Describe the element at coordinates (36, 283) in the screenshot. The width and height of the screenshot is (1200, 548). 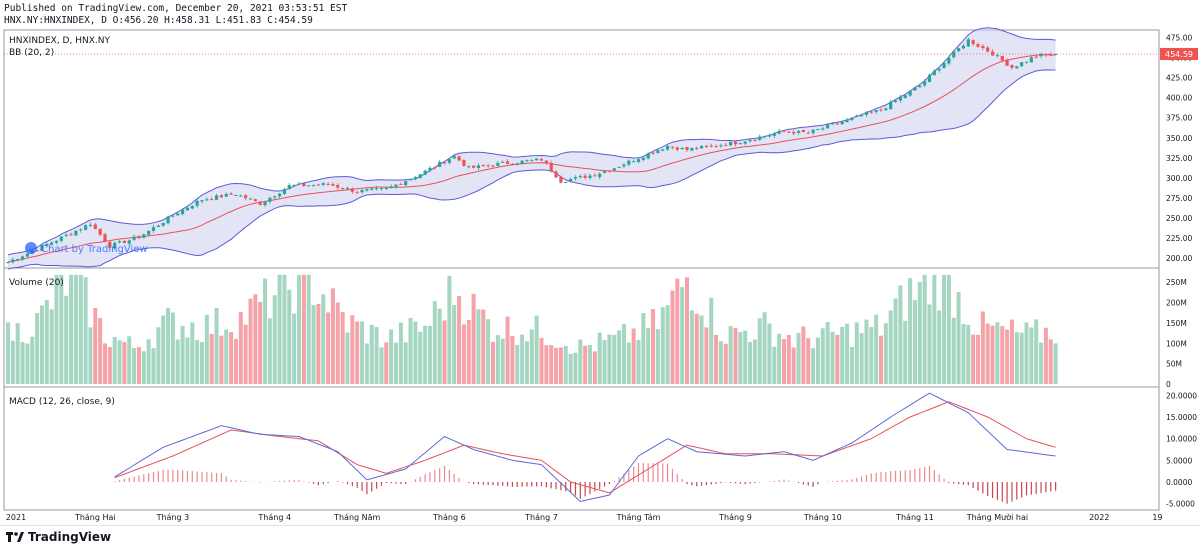
I see `volume-pane-title: Volume (20)` at that location.